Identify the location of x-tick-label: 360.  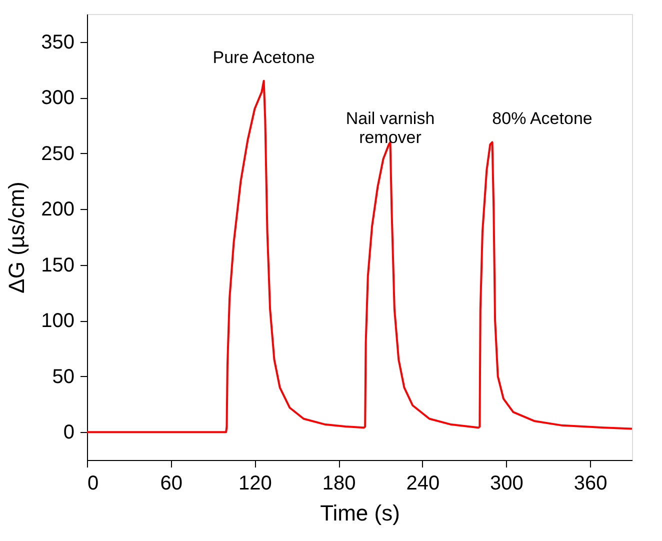
(591, 483).